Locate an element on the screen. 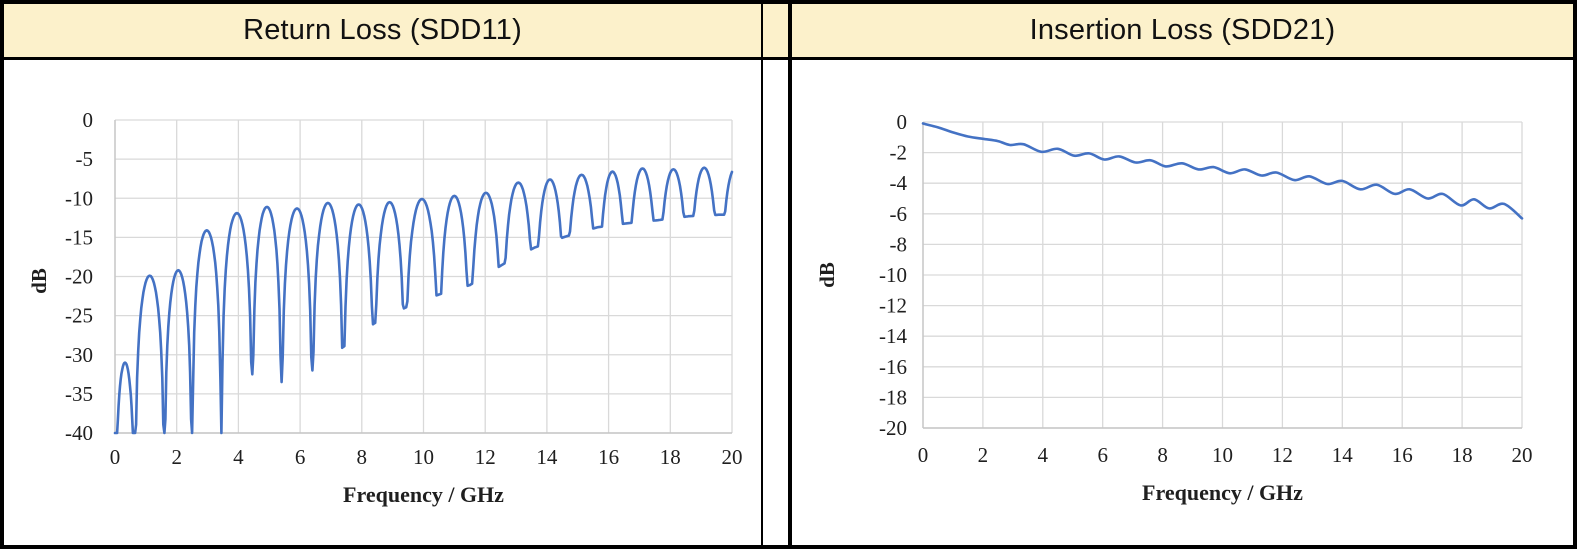  y-tick-label: -15 is located at coordinates (79, 237).